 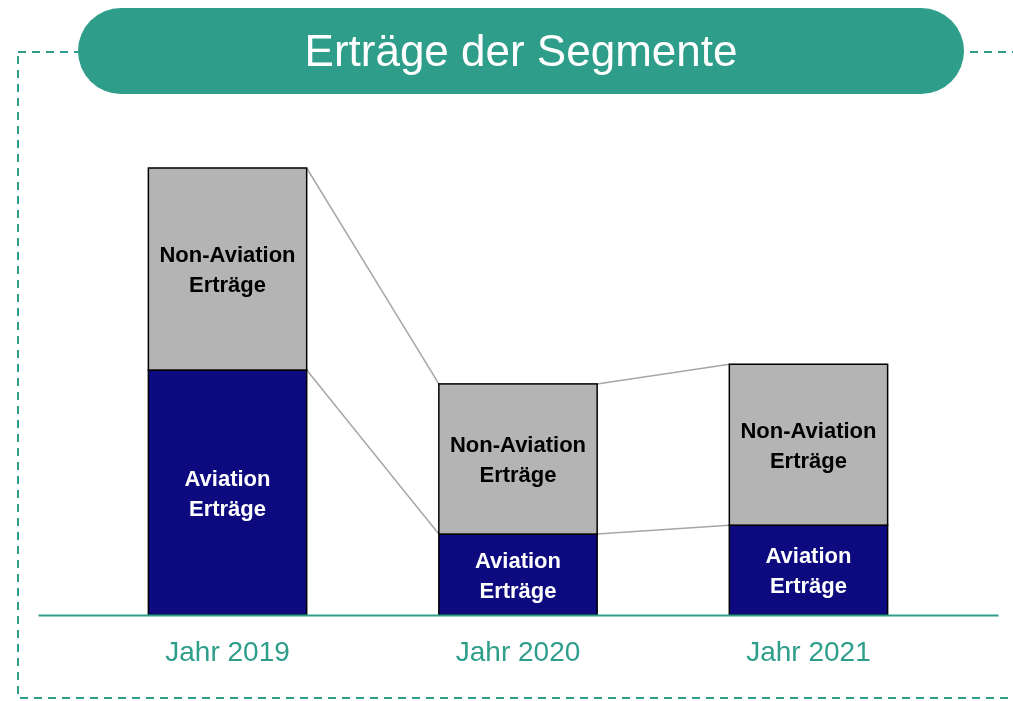 I want to click on x-tick-label: Jahr 2020, so click(x=518, y=651).